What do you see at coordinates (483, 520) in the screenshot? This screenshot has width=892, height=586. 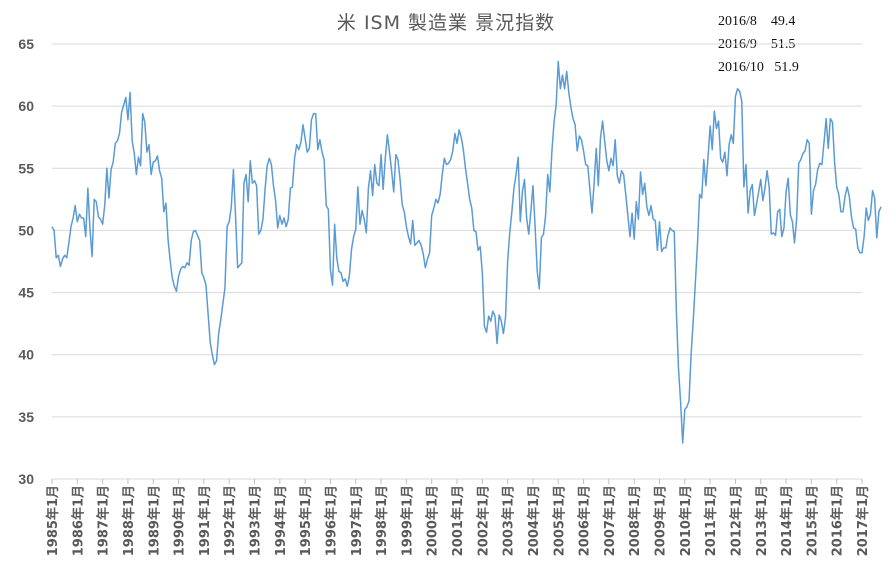 I see `x-tick-label: 2002年1月` at bounding box center [483, 520].